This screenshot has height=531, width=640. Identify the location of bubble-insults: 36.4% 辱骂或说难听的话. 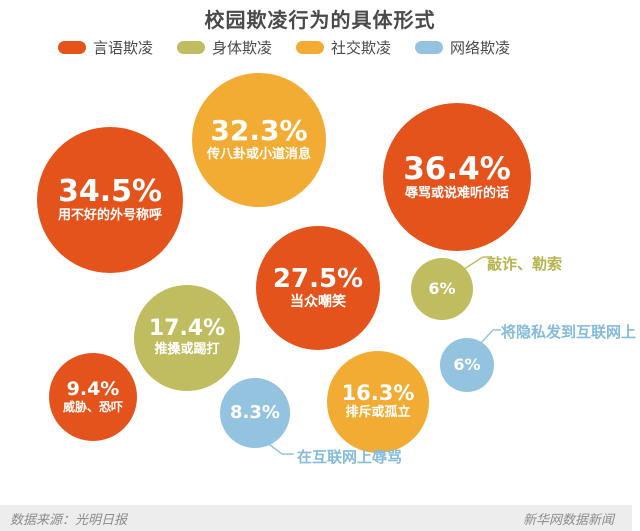
(457, 177).